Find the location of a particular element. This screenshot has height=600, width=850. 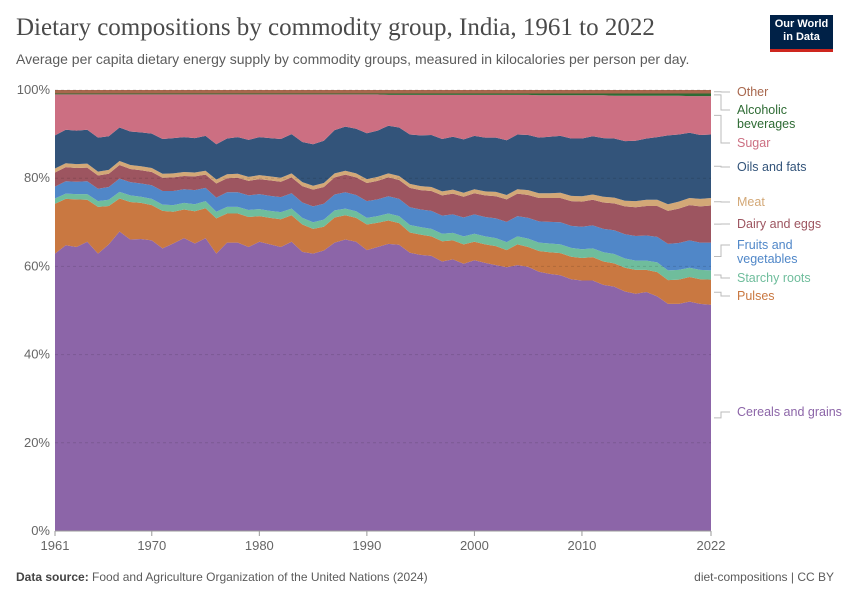

x-tick-label: 2000 is located at coordinates (474, 545).